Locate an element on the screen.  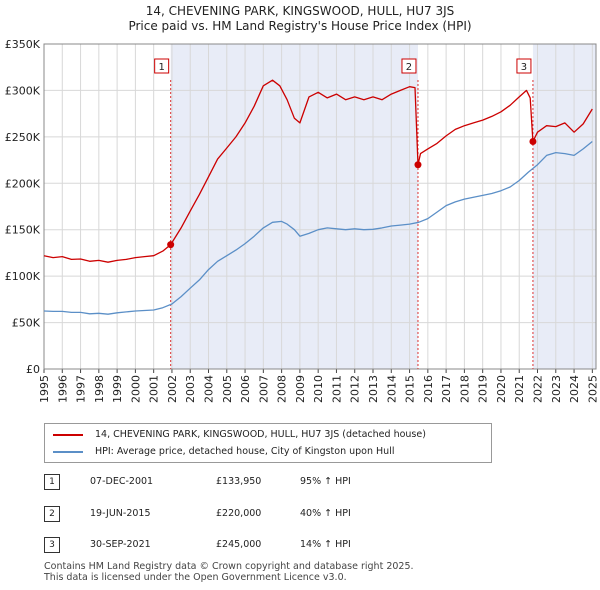
y-tick-label: £350K is located at coordinates (23, 44).